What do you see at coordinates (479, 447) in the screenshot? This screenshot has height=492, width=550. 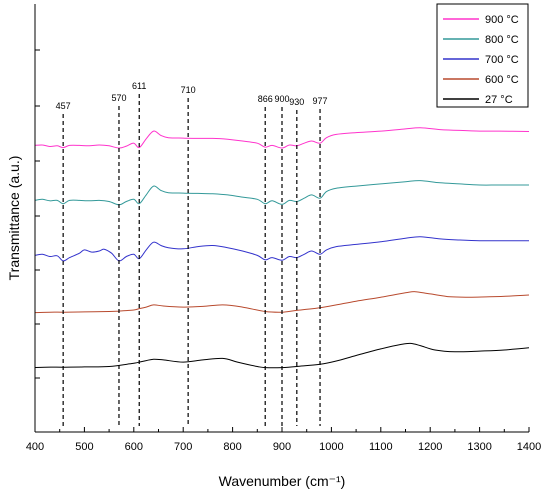 I see `x-tick-label-1300: 1300` at bounding box center [479, 447].